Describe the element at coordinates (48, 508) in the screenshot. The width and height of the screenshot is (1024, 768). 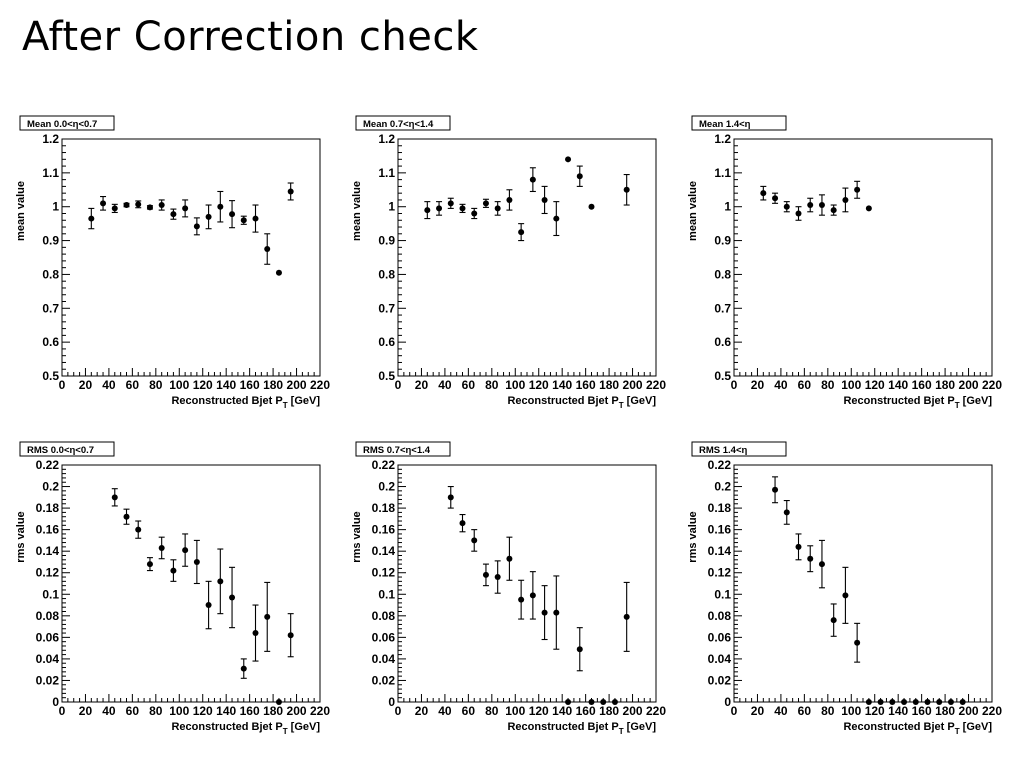
I see `y-tick-label: 0.18` at that location.